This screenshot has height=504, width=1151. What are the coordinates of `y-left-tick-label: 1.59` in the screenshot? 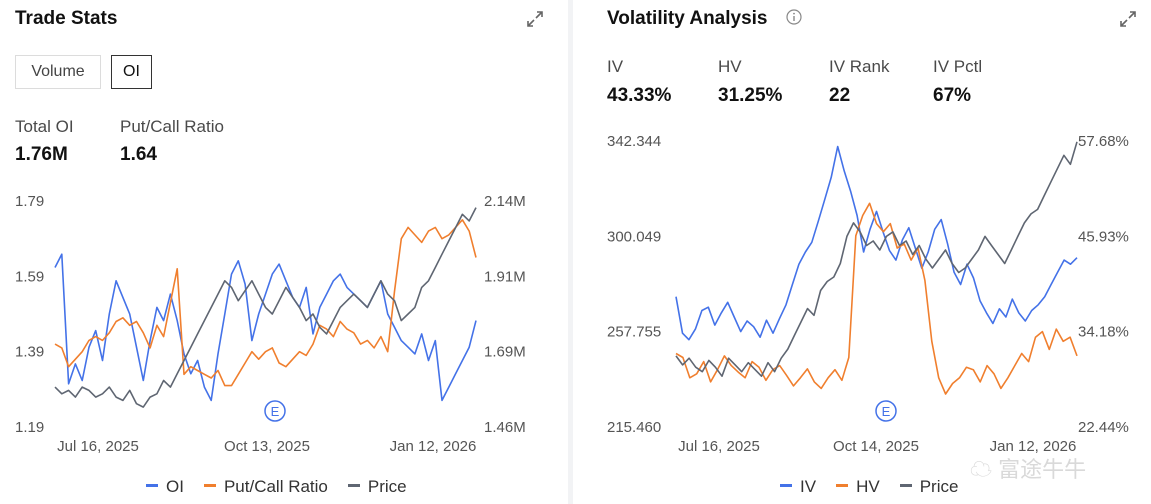 It's located at (29, 276).